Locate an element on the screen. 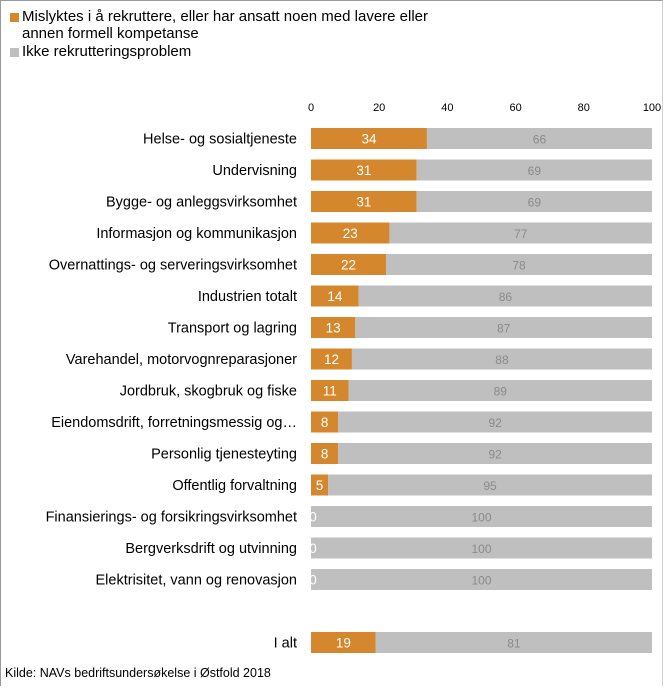 The height and width of the screenshot is (688, 665). data-label: 23 is located at coordinates (350, 233).